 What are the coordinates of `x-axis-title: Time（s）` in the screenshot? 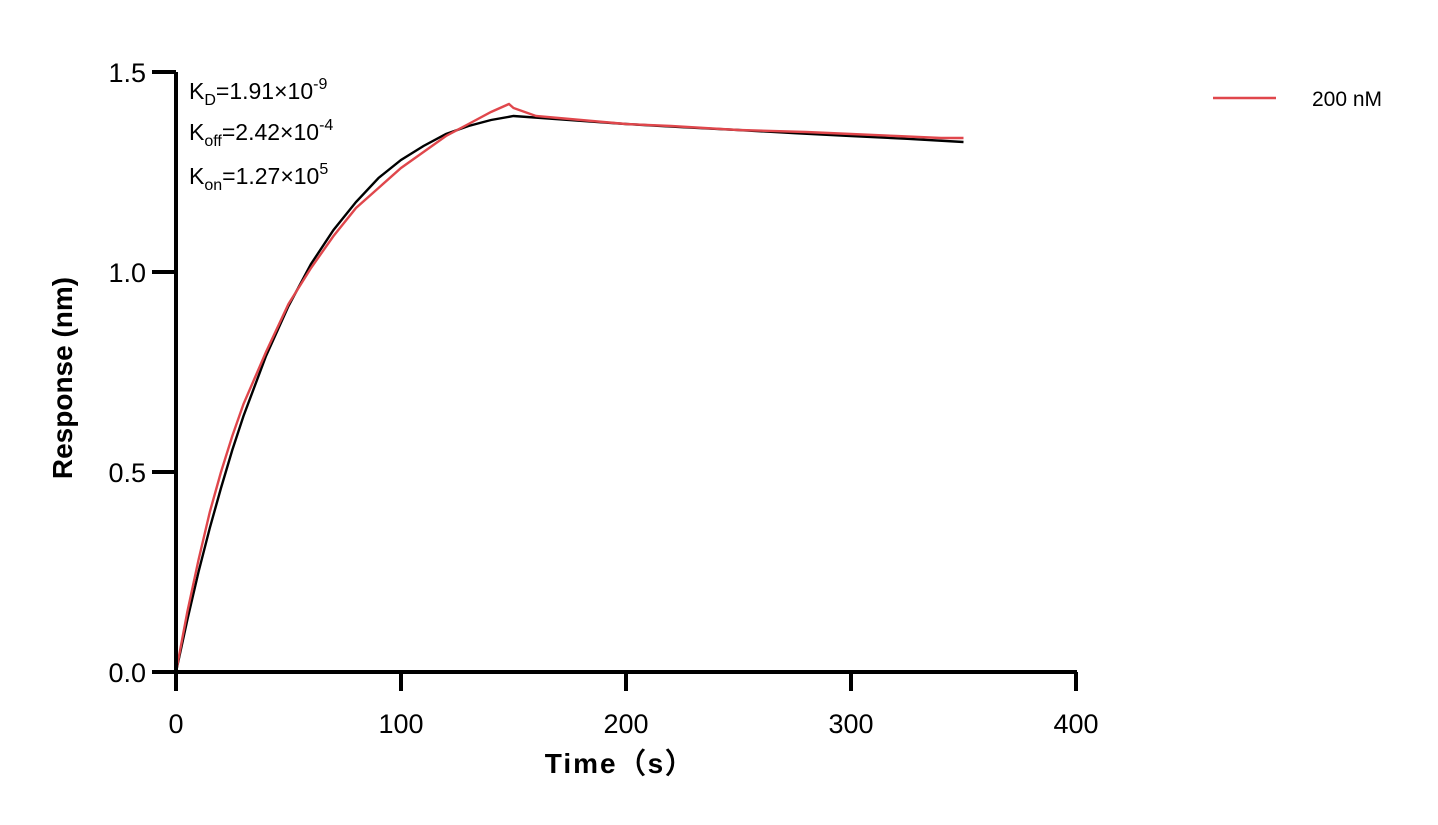 It's located at (620, 763).